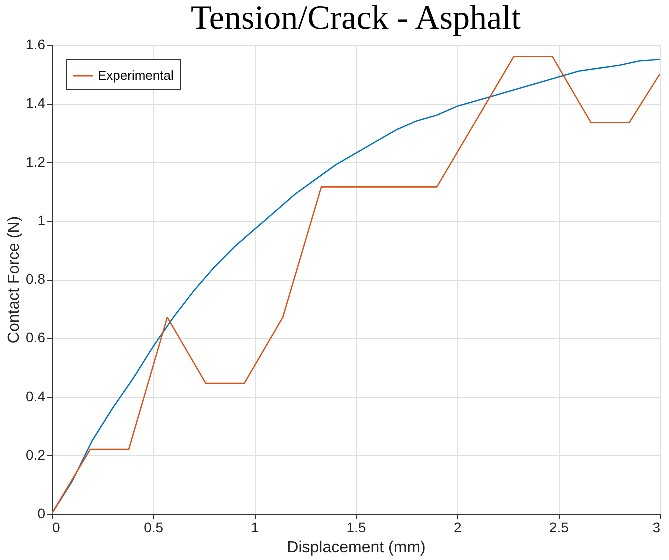 Image resolution: width=669 pixels, height=560 pixels. I want to click on x-tick-label: 0.5, so click(154, 528).